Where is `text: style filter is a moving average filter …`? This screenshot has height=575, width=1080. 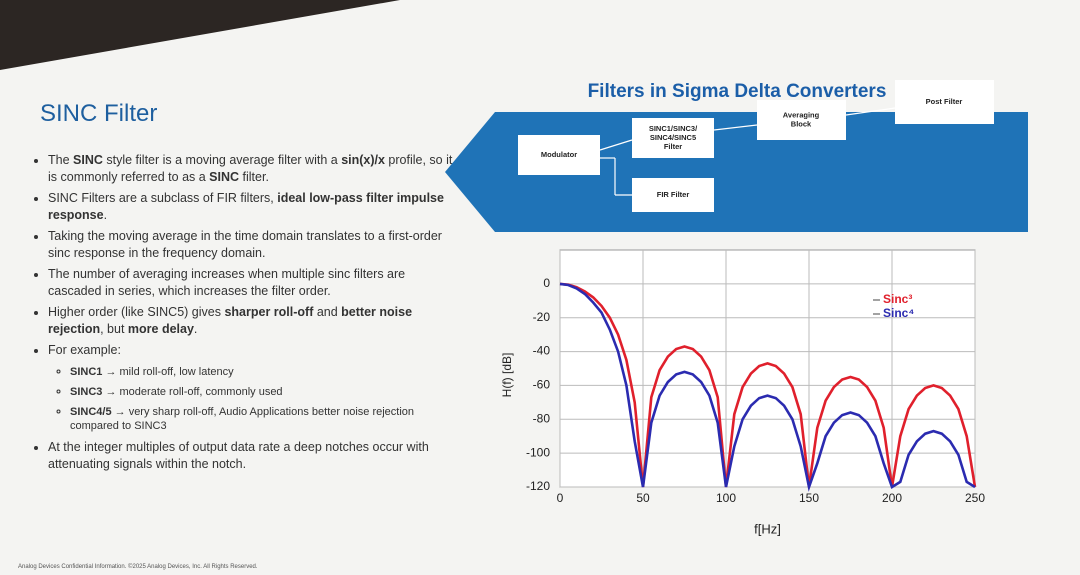 text: style filter is a moving average filter … is located at coordinates (222, 160).